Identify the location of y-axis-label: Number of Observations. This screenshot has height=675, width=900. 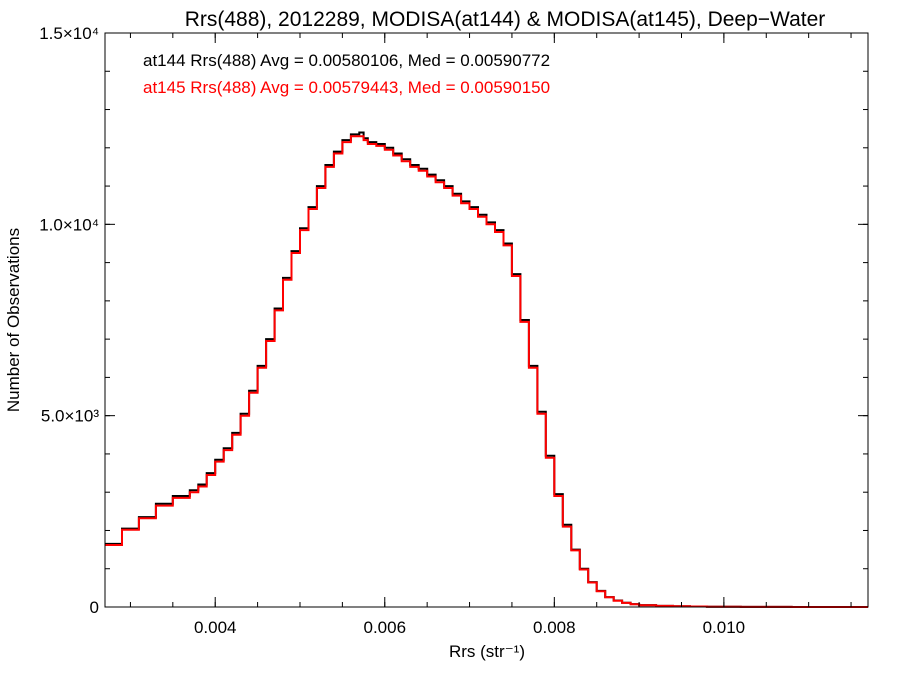
(13, 320).